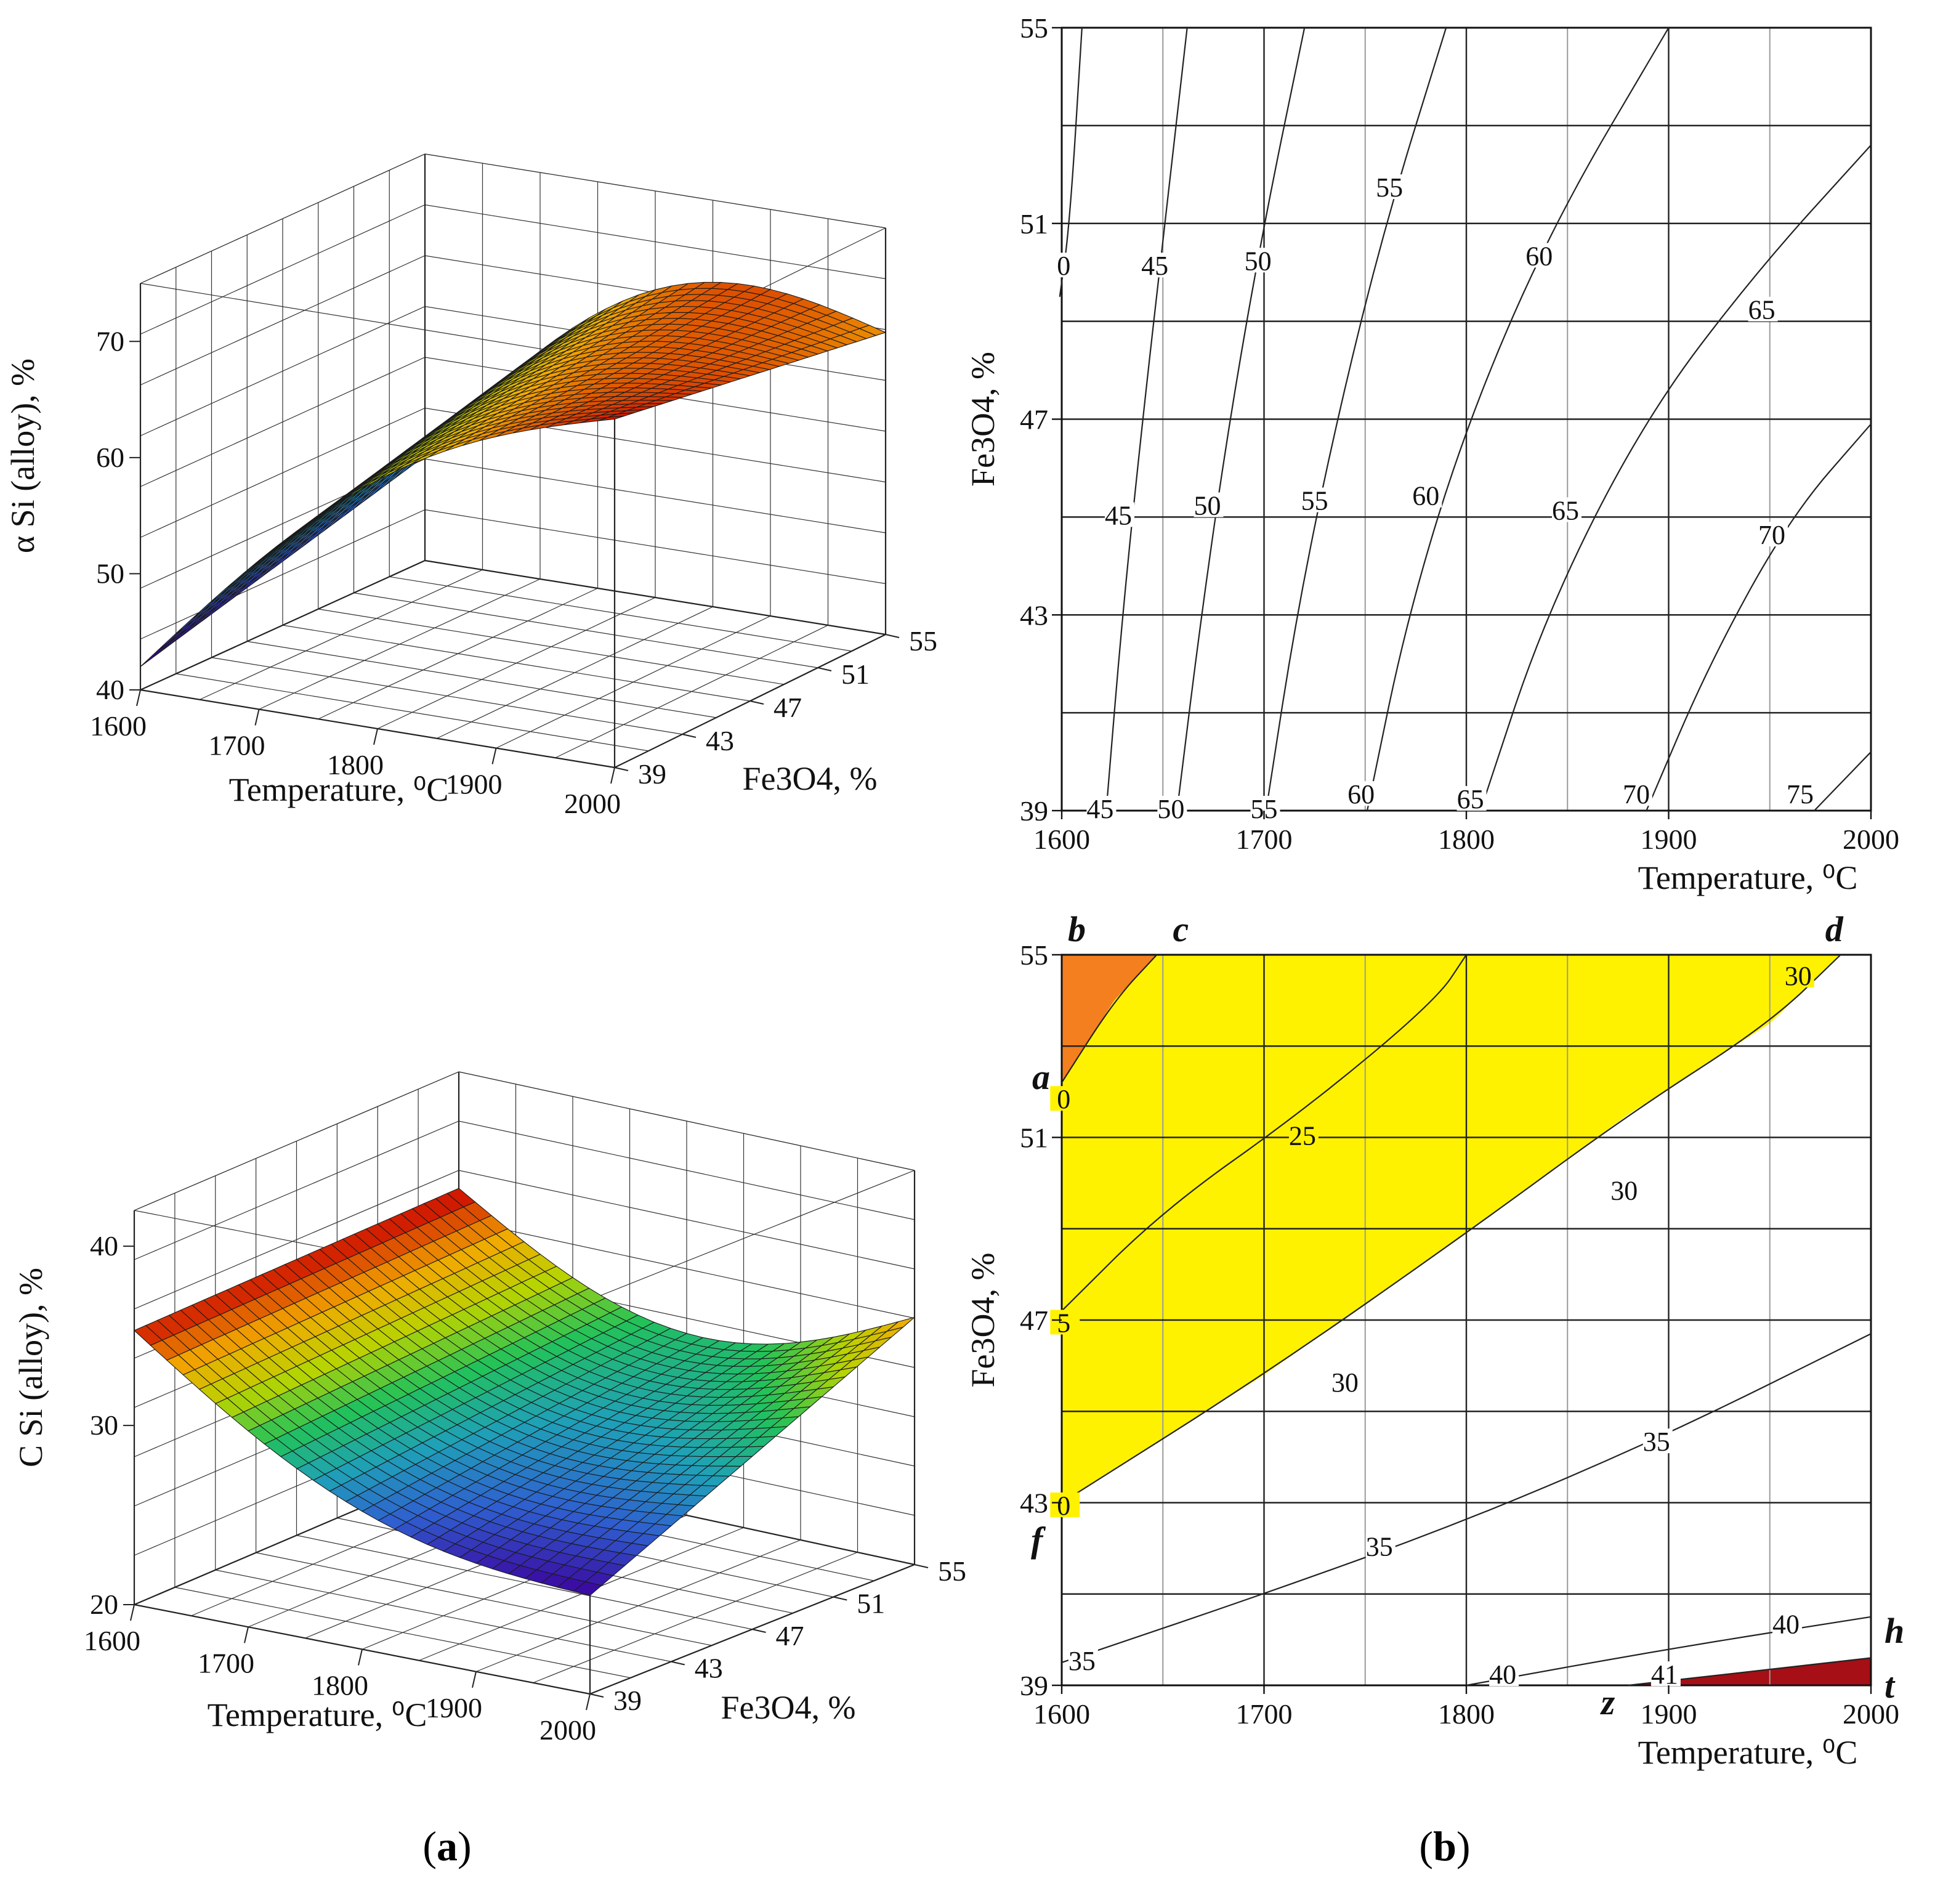 The image size is (1935, 1904). I want to click on contour-label: 70, so click(1771, 535).